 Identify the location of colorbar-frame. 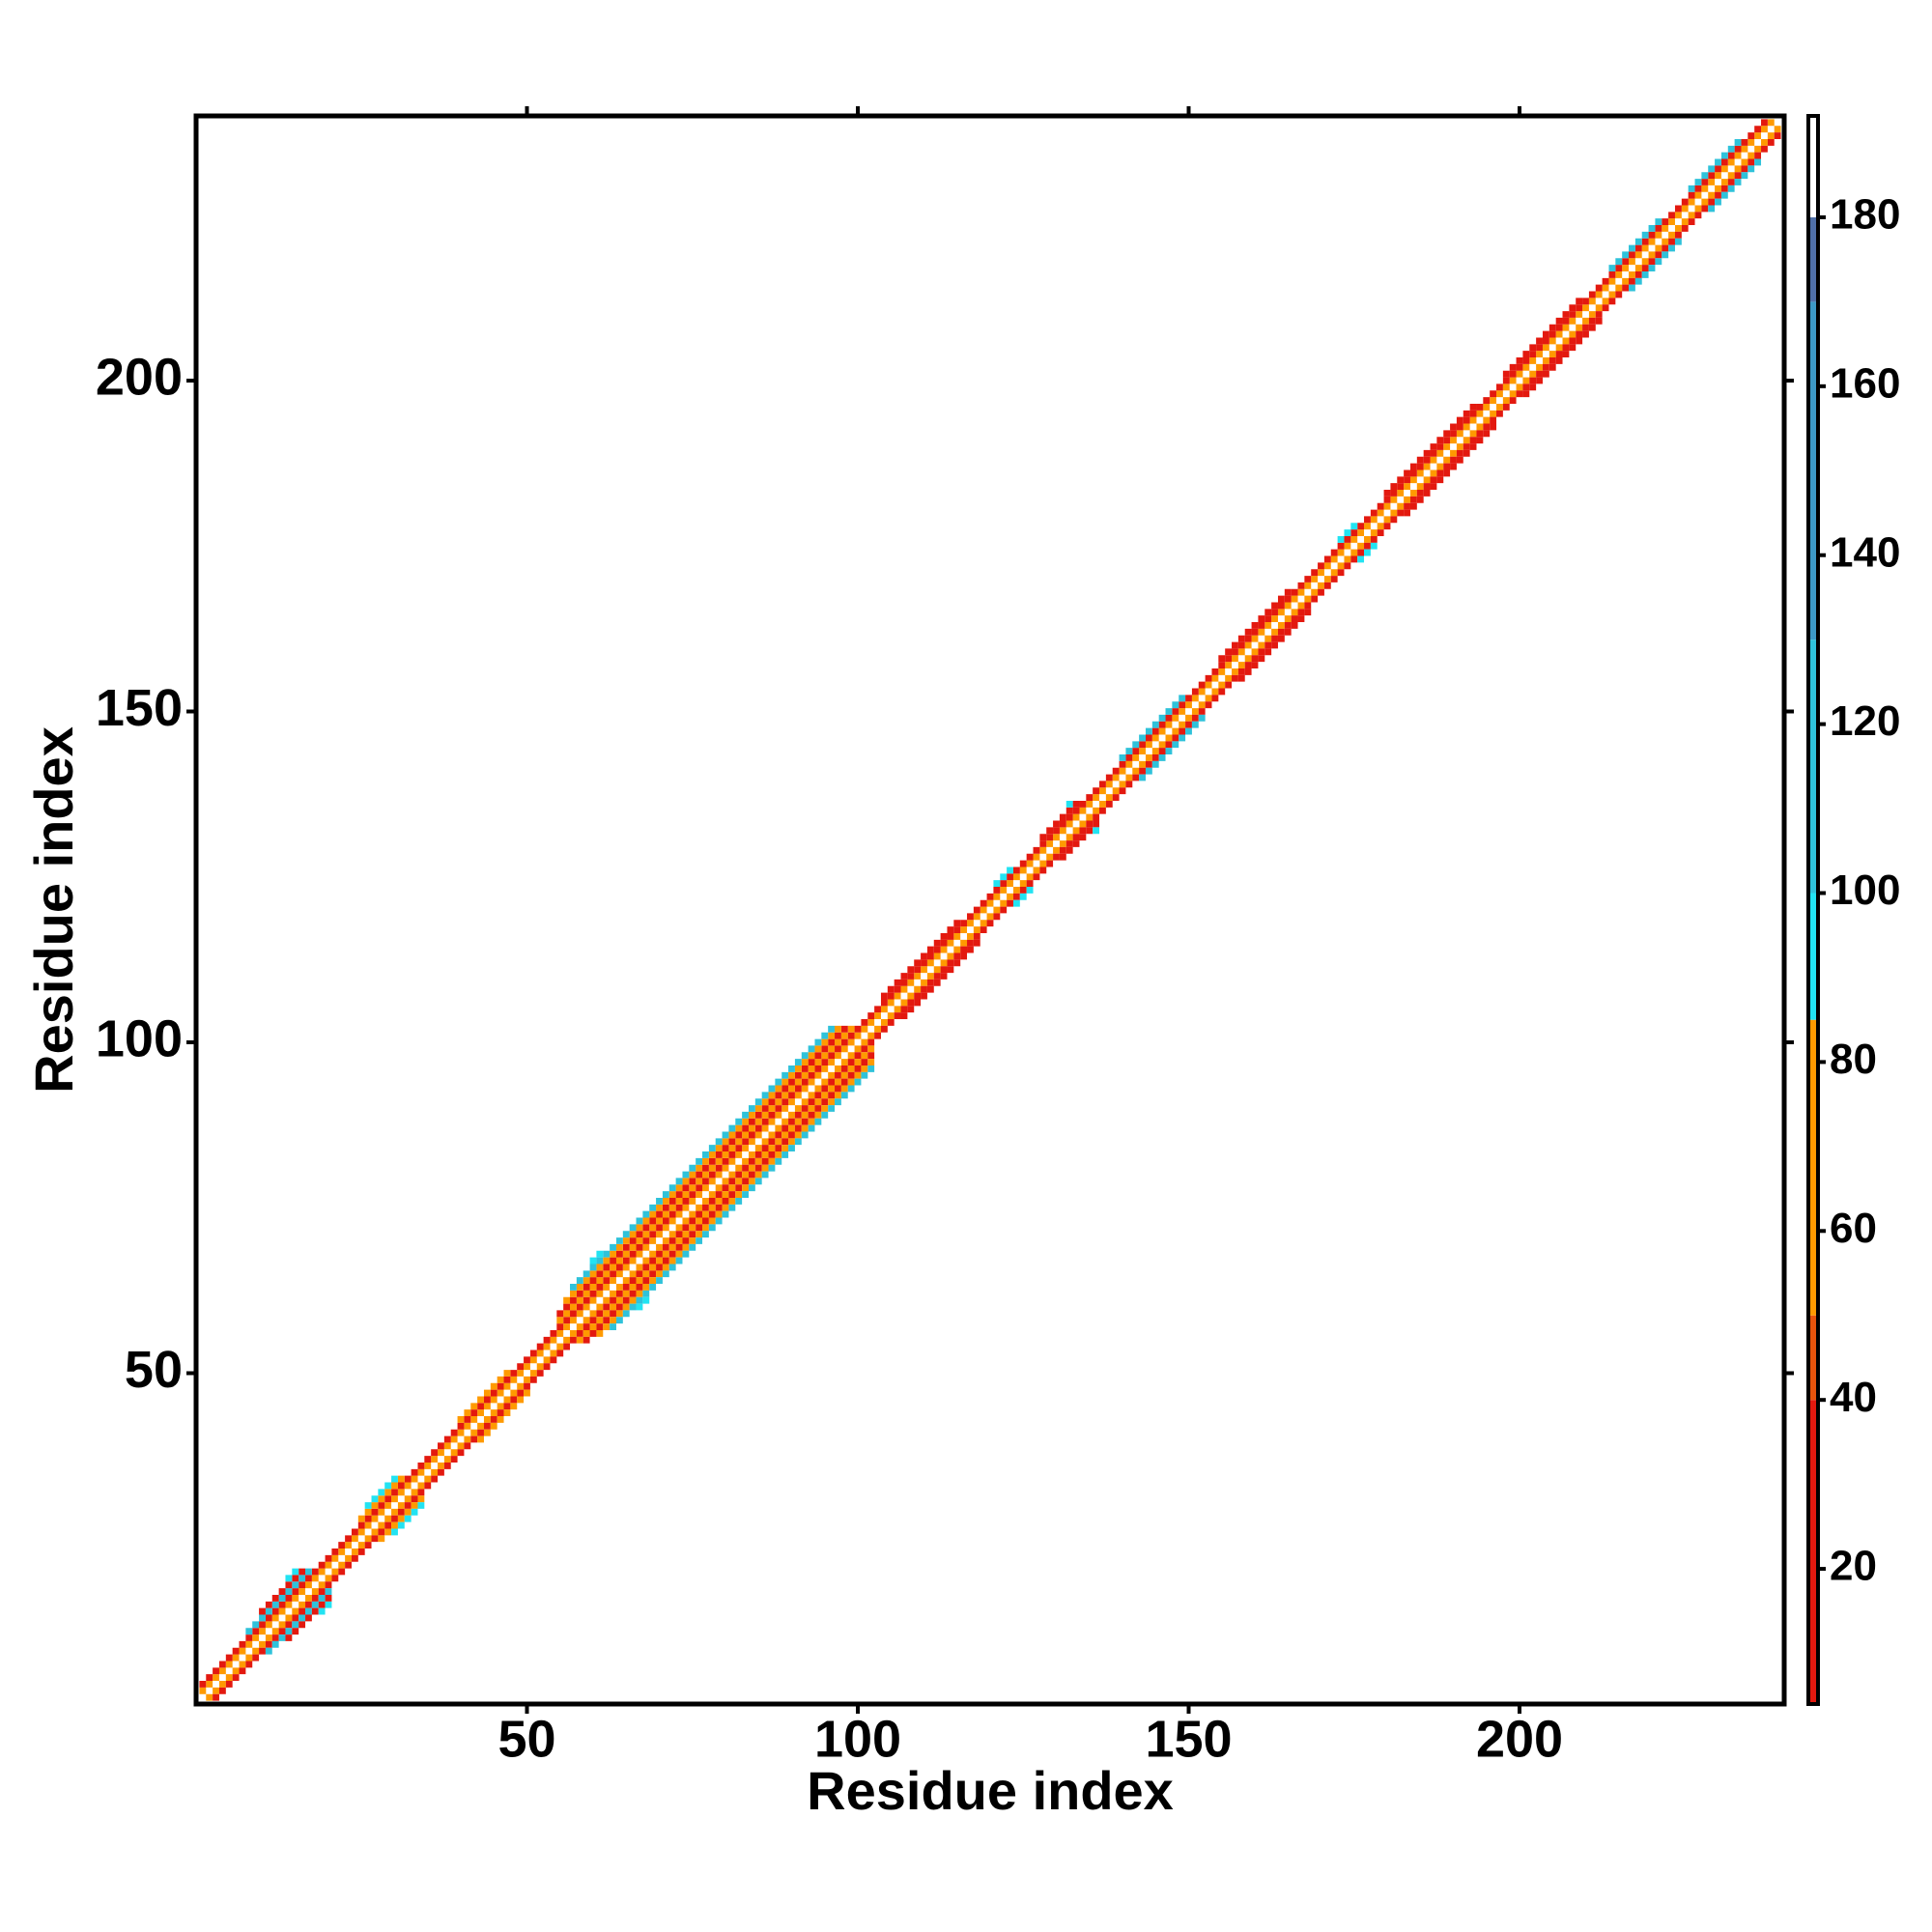
(1813, 910).